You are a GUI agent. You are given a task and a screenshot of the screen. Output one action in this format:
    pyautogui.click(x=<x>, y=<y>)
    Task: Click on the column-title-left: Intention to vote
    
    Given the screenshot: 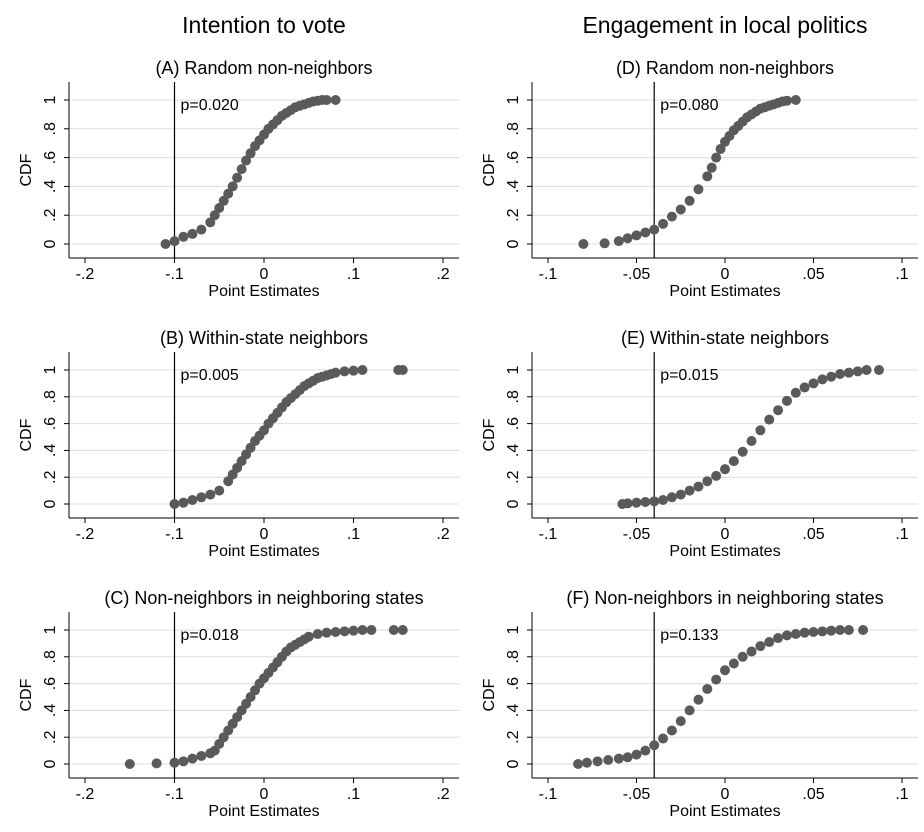 What is the action you would take?
    pyautogui.click(x=264, y=25)
    